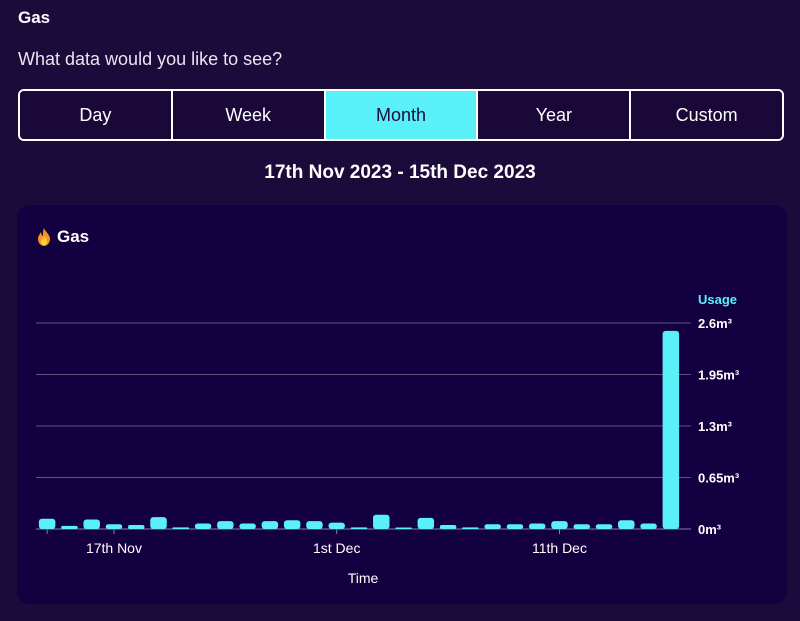 The height and width of the screenshot is (621, 800). Describe the element at coordinates (150, 59) in the screenshot. I see `data-question: What data would you like to see?` at that location.